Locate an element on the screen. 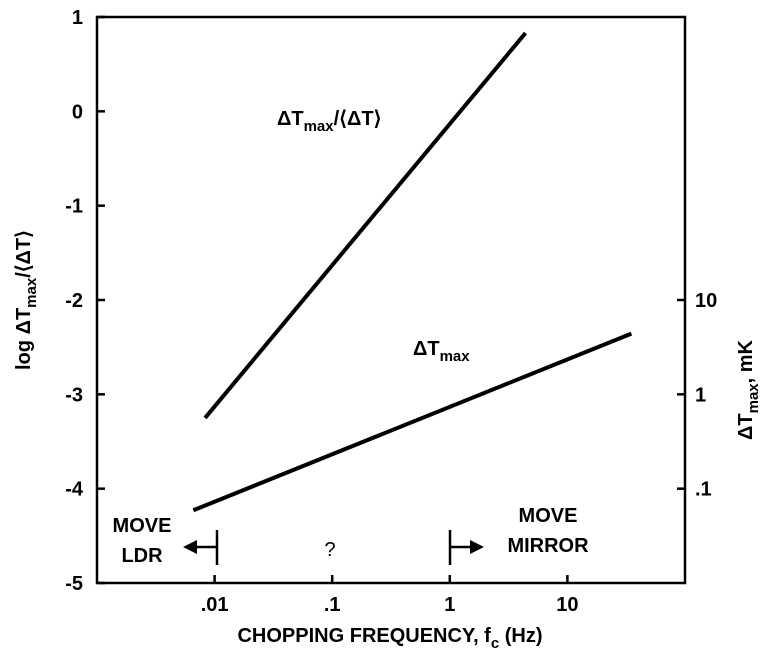 The image size is (763, 660). y-tick-label: 1 is located at coordinates (77, 18).